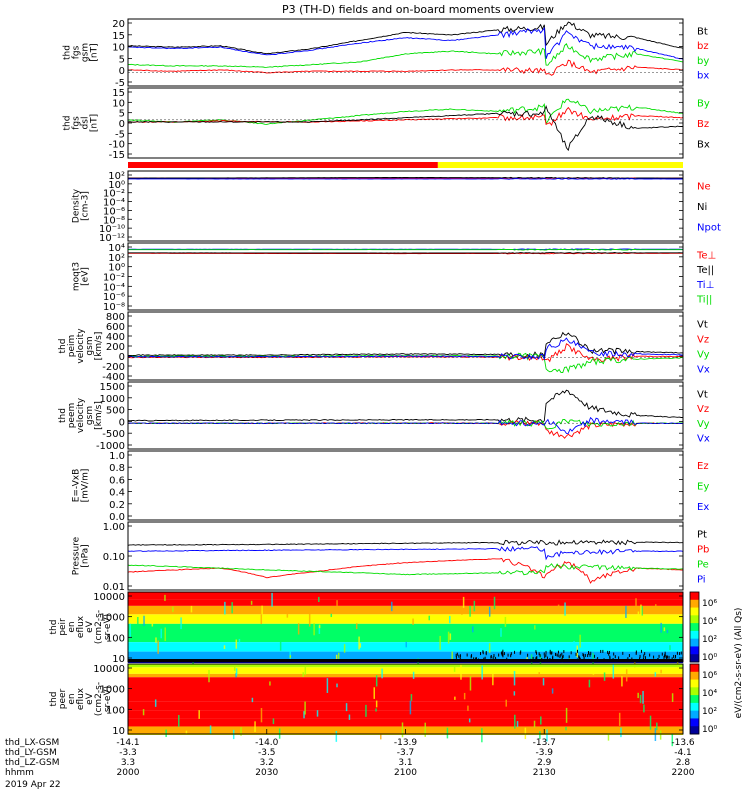  What do you see at coordinates (118, 731) in the screenshot?
I see `y-tick-label: 10` at bounding box center [118, 731].